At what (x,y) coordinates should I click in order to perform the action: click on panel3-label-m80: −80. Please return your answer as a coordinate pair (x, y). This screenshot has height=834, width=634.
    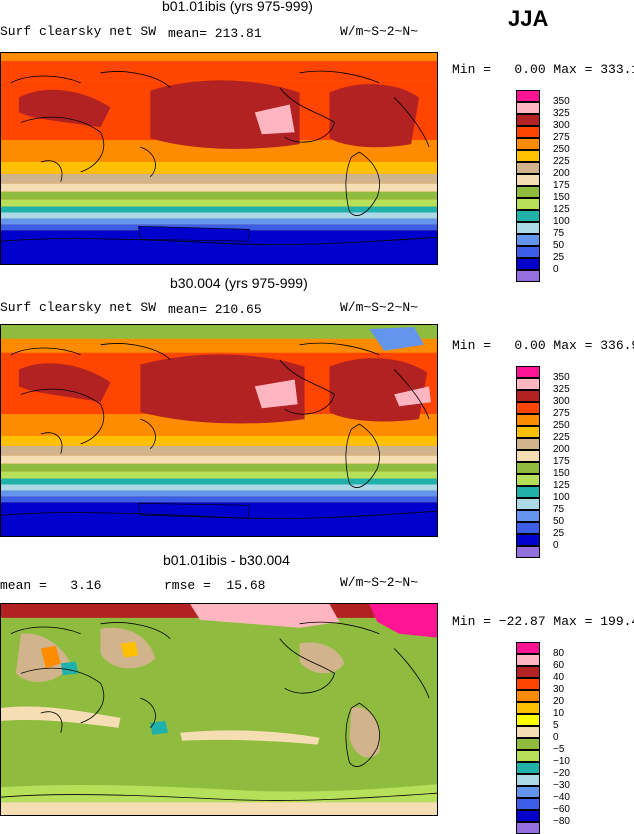
    Looking at the image, I should click on (561, 821).